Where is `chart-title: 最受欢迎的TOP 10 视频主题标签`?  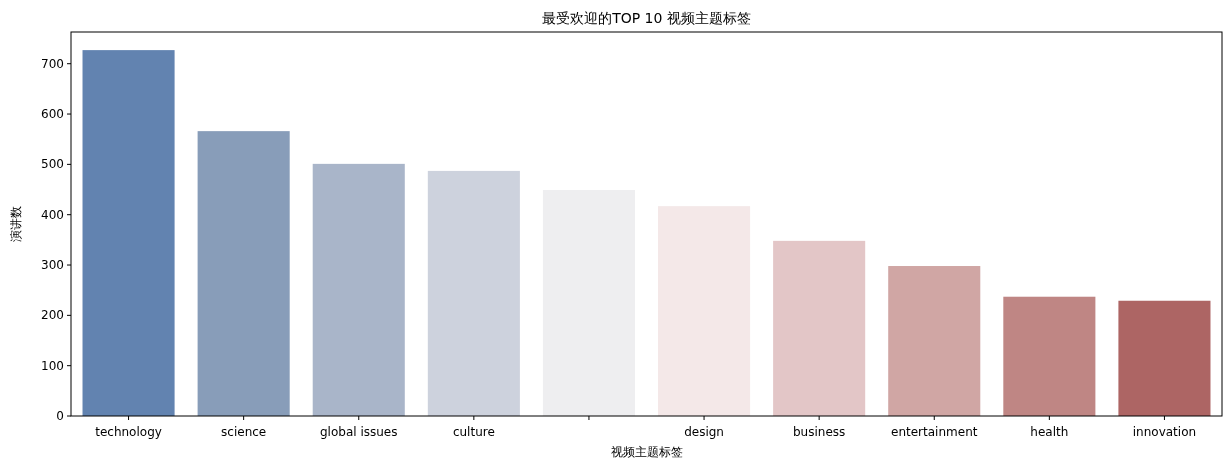
chart-title: 最受欢迎的TOP 10 视频主题标签 is located at coordinates (646, 18).